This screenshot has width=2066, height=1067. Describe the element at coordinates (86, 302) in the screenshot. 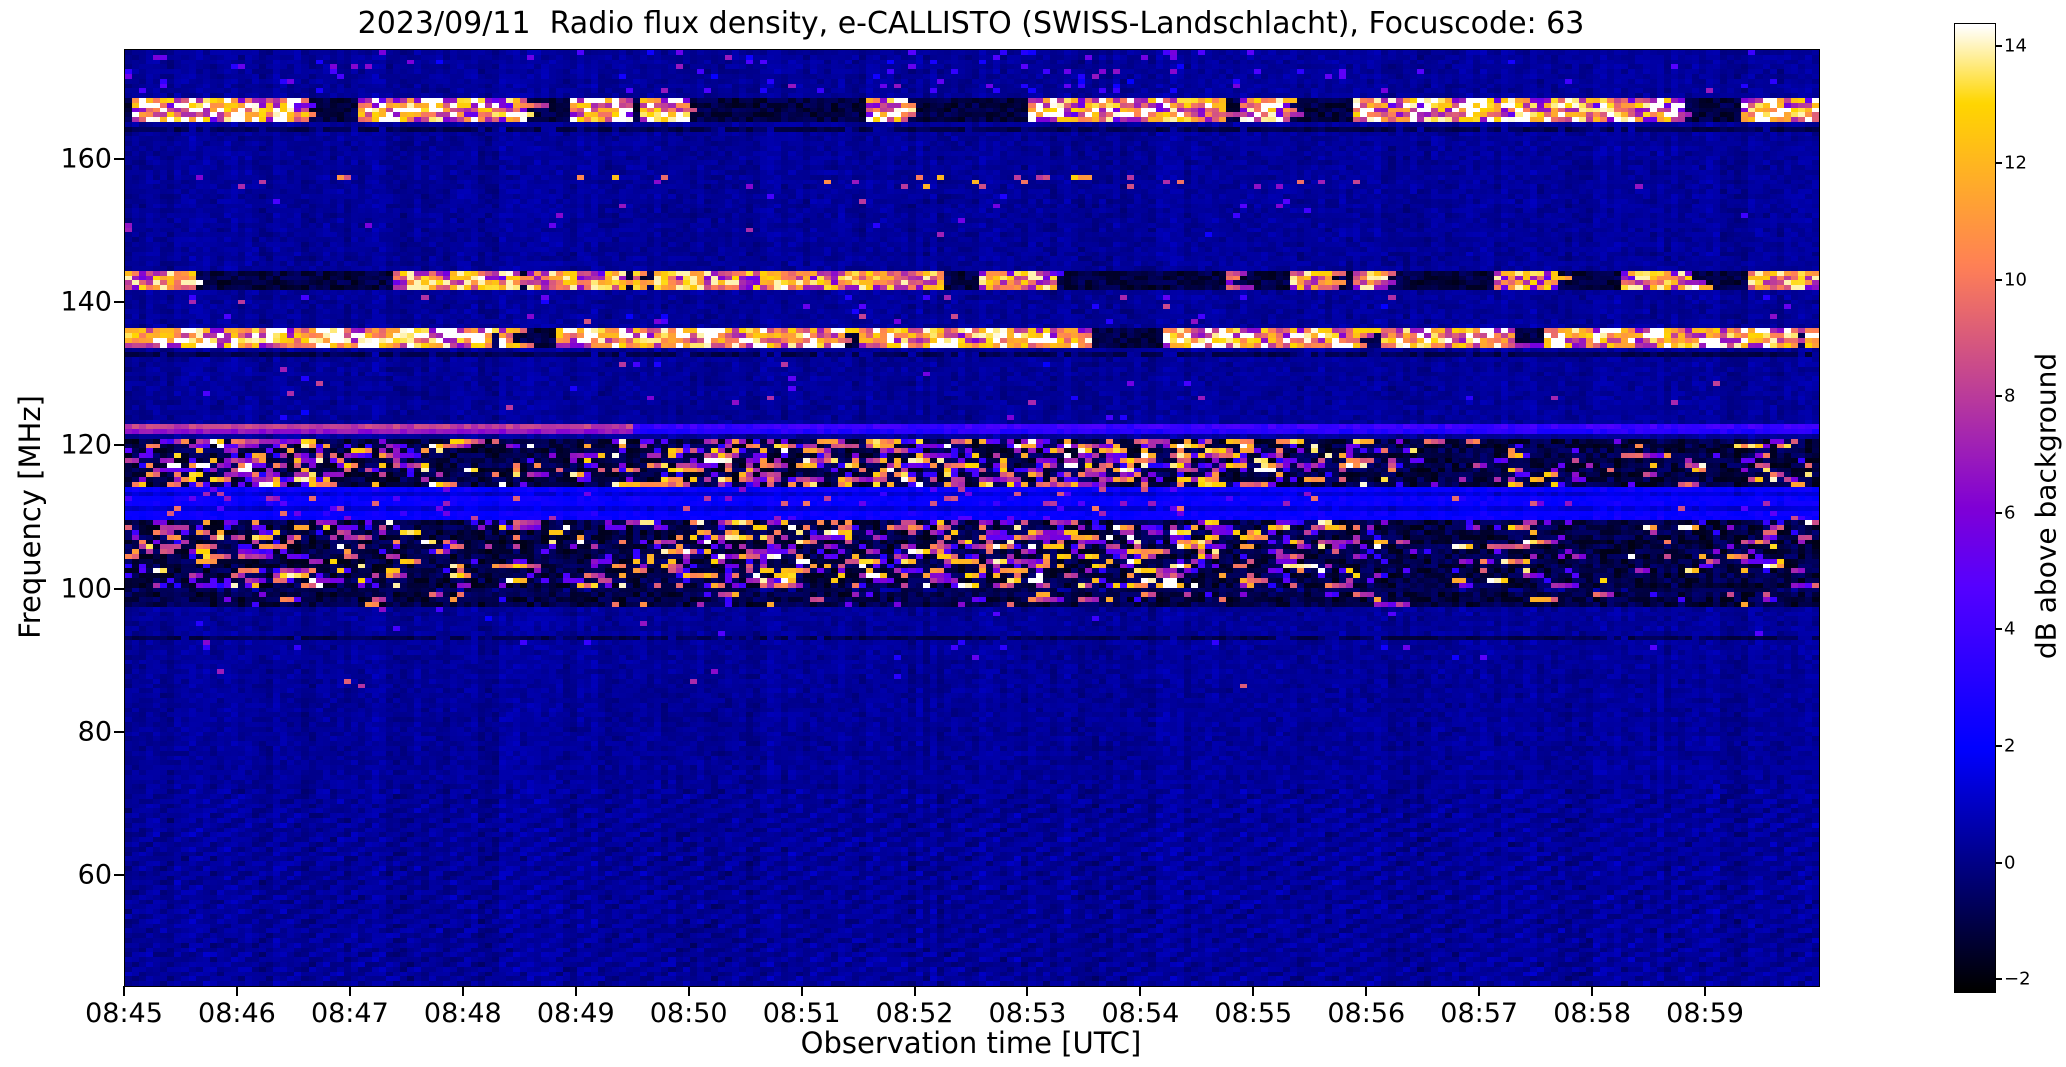

I see `y-tick-label: 140` at that location.